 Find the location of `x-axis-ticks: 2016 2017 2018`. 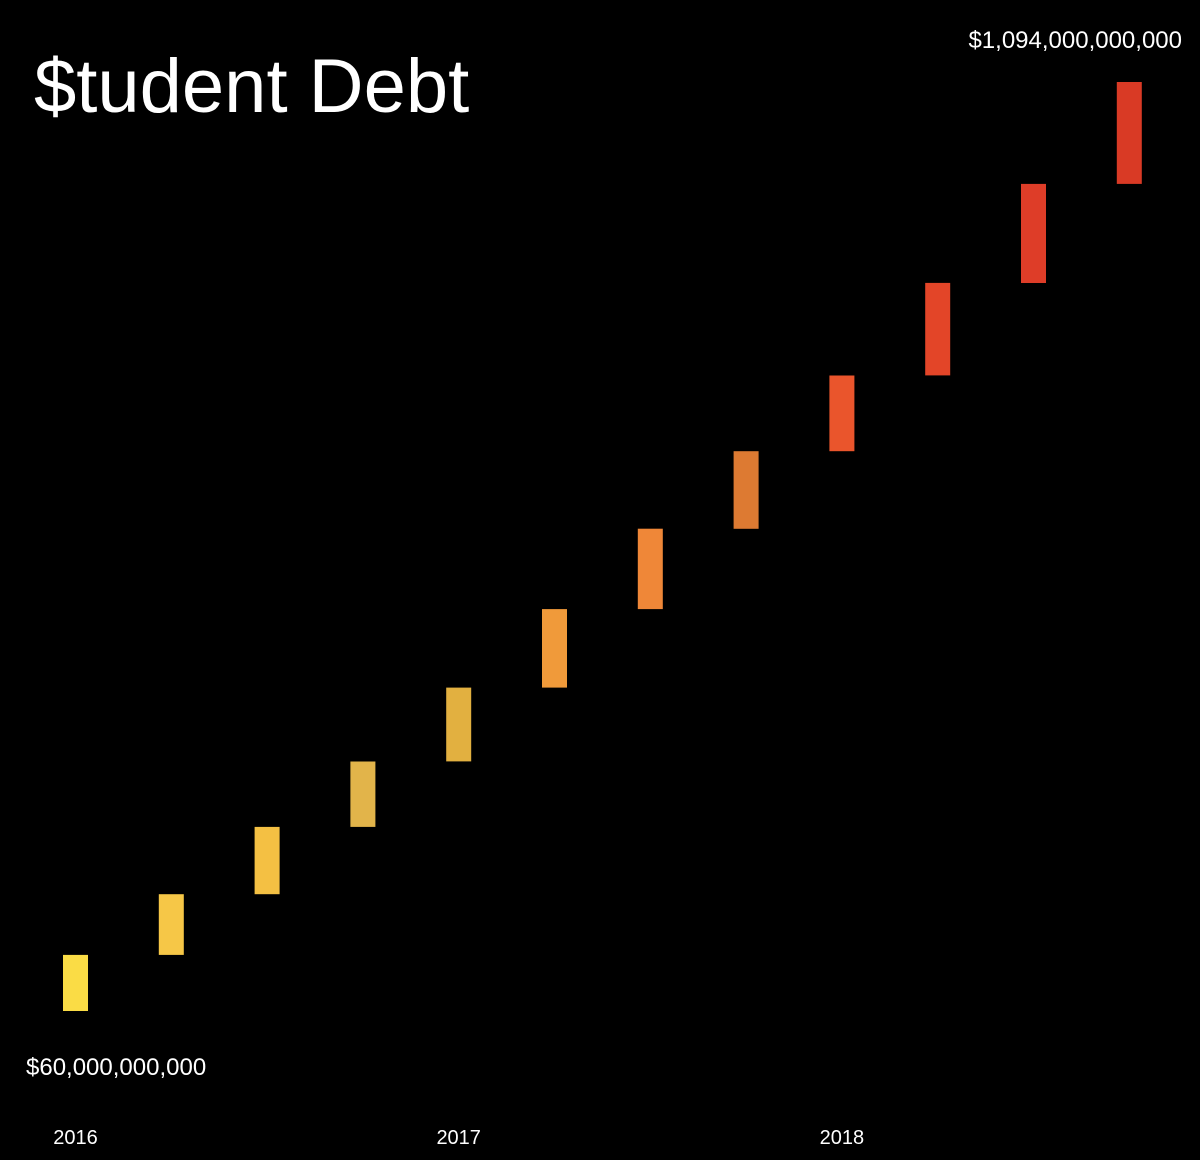

x-axis-ticks: 2016 2017 2018 is located at coordinates (458, 1138).